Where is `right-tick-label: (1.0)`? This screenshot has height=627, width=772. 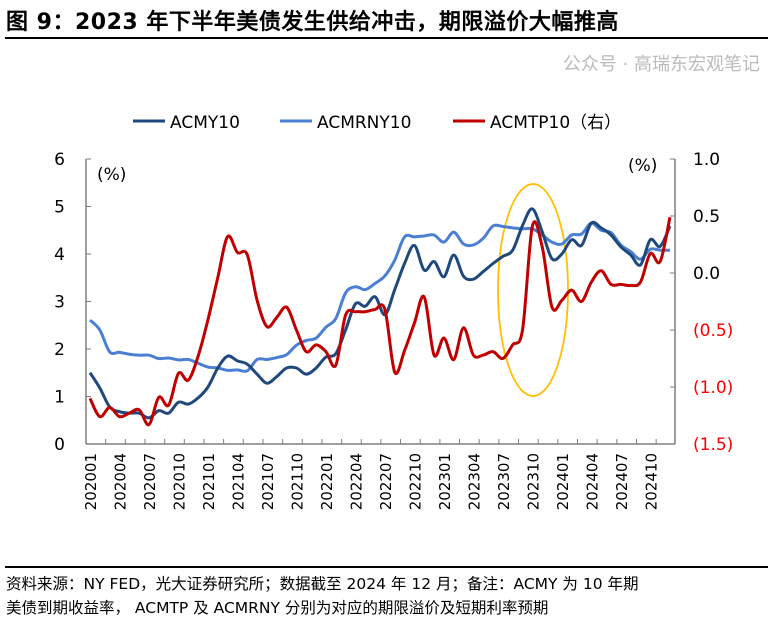 right-tick-label: (1.0) is located at coordinates (713, 388).